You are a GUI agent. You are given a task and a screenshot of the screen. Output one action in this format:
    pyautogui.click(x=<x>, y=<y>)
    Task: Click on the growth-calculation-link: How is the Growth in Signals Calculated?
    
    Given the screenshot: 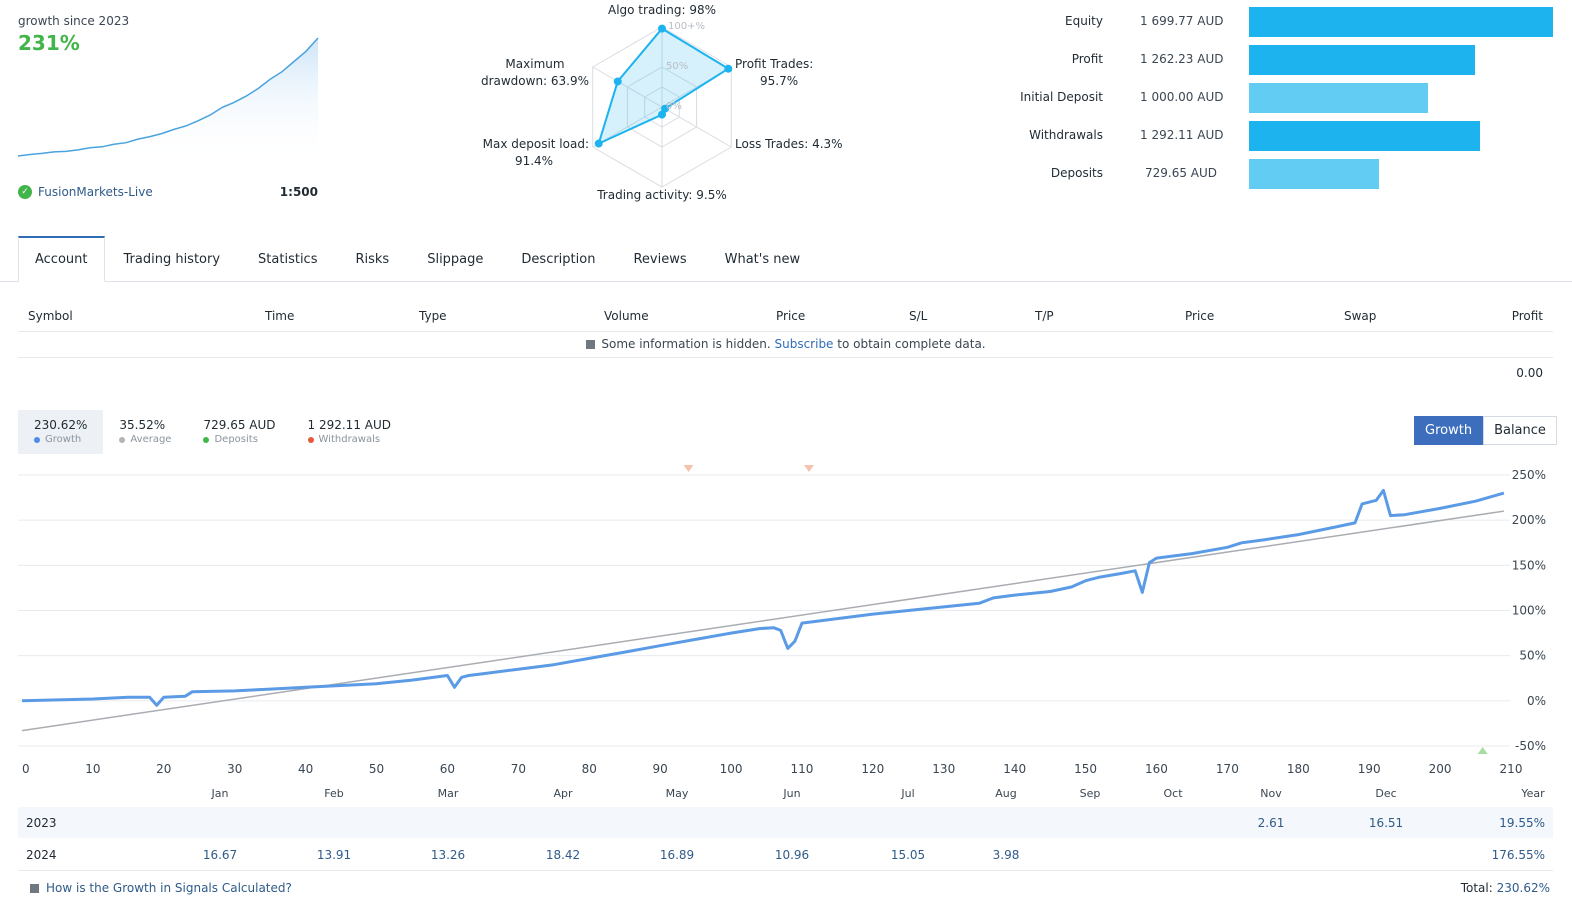 What is the action you would take?
    pyautogui.click(x=161, y=888)
    